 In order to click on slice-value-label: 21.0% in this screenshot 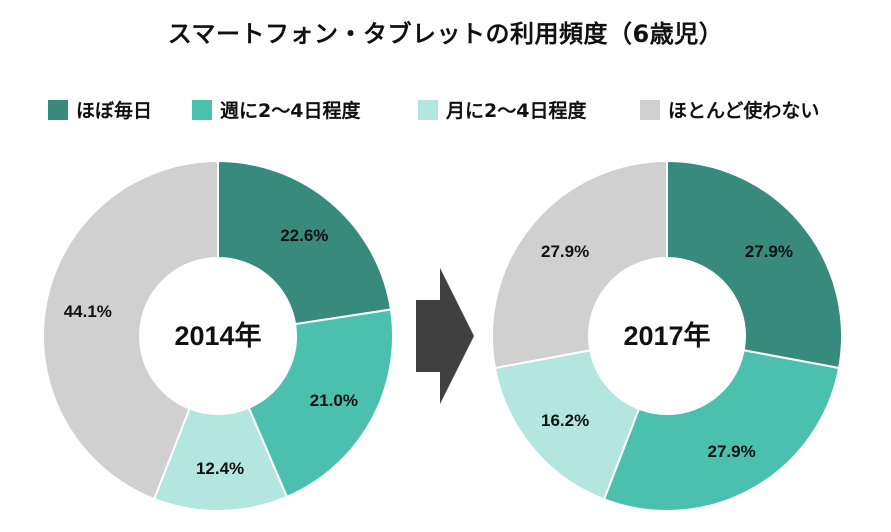, I will do `click(334, 400)`.